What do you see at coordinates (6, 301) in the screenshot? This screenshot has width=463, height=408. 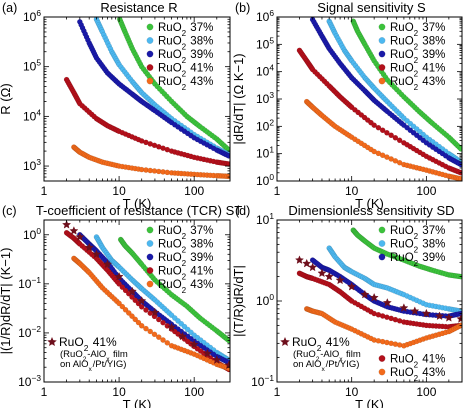 I see `y-axis-label: |(1/R)dR/dT| (K−1)` at bounding box center [6, 301].